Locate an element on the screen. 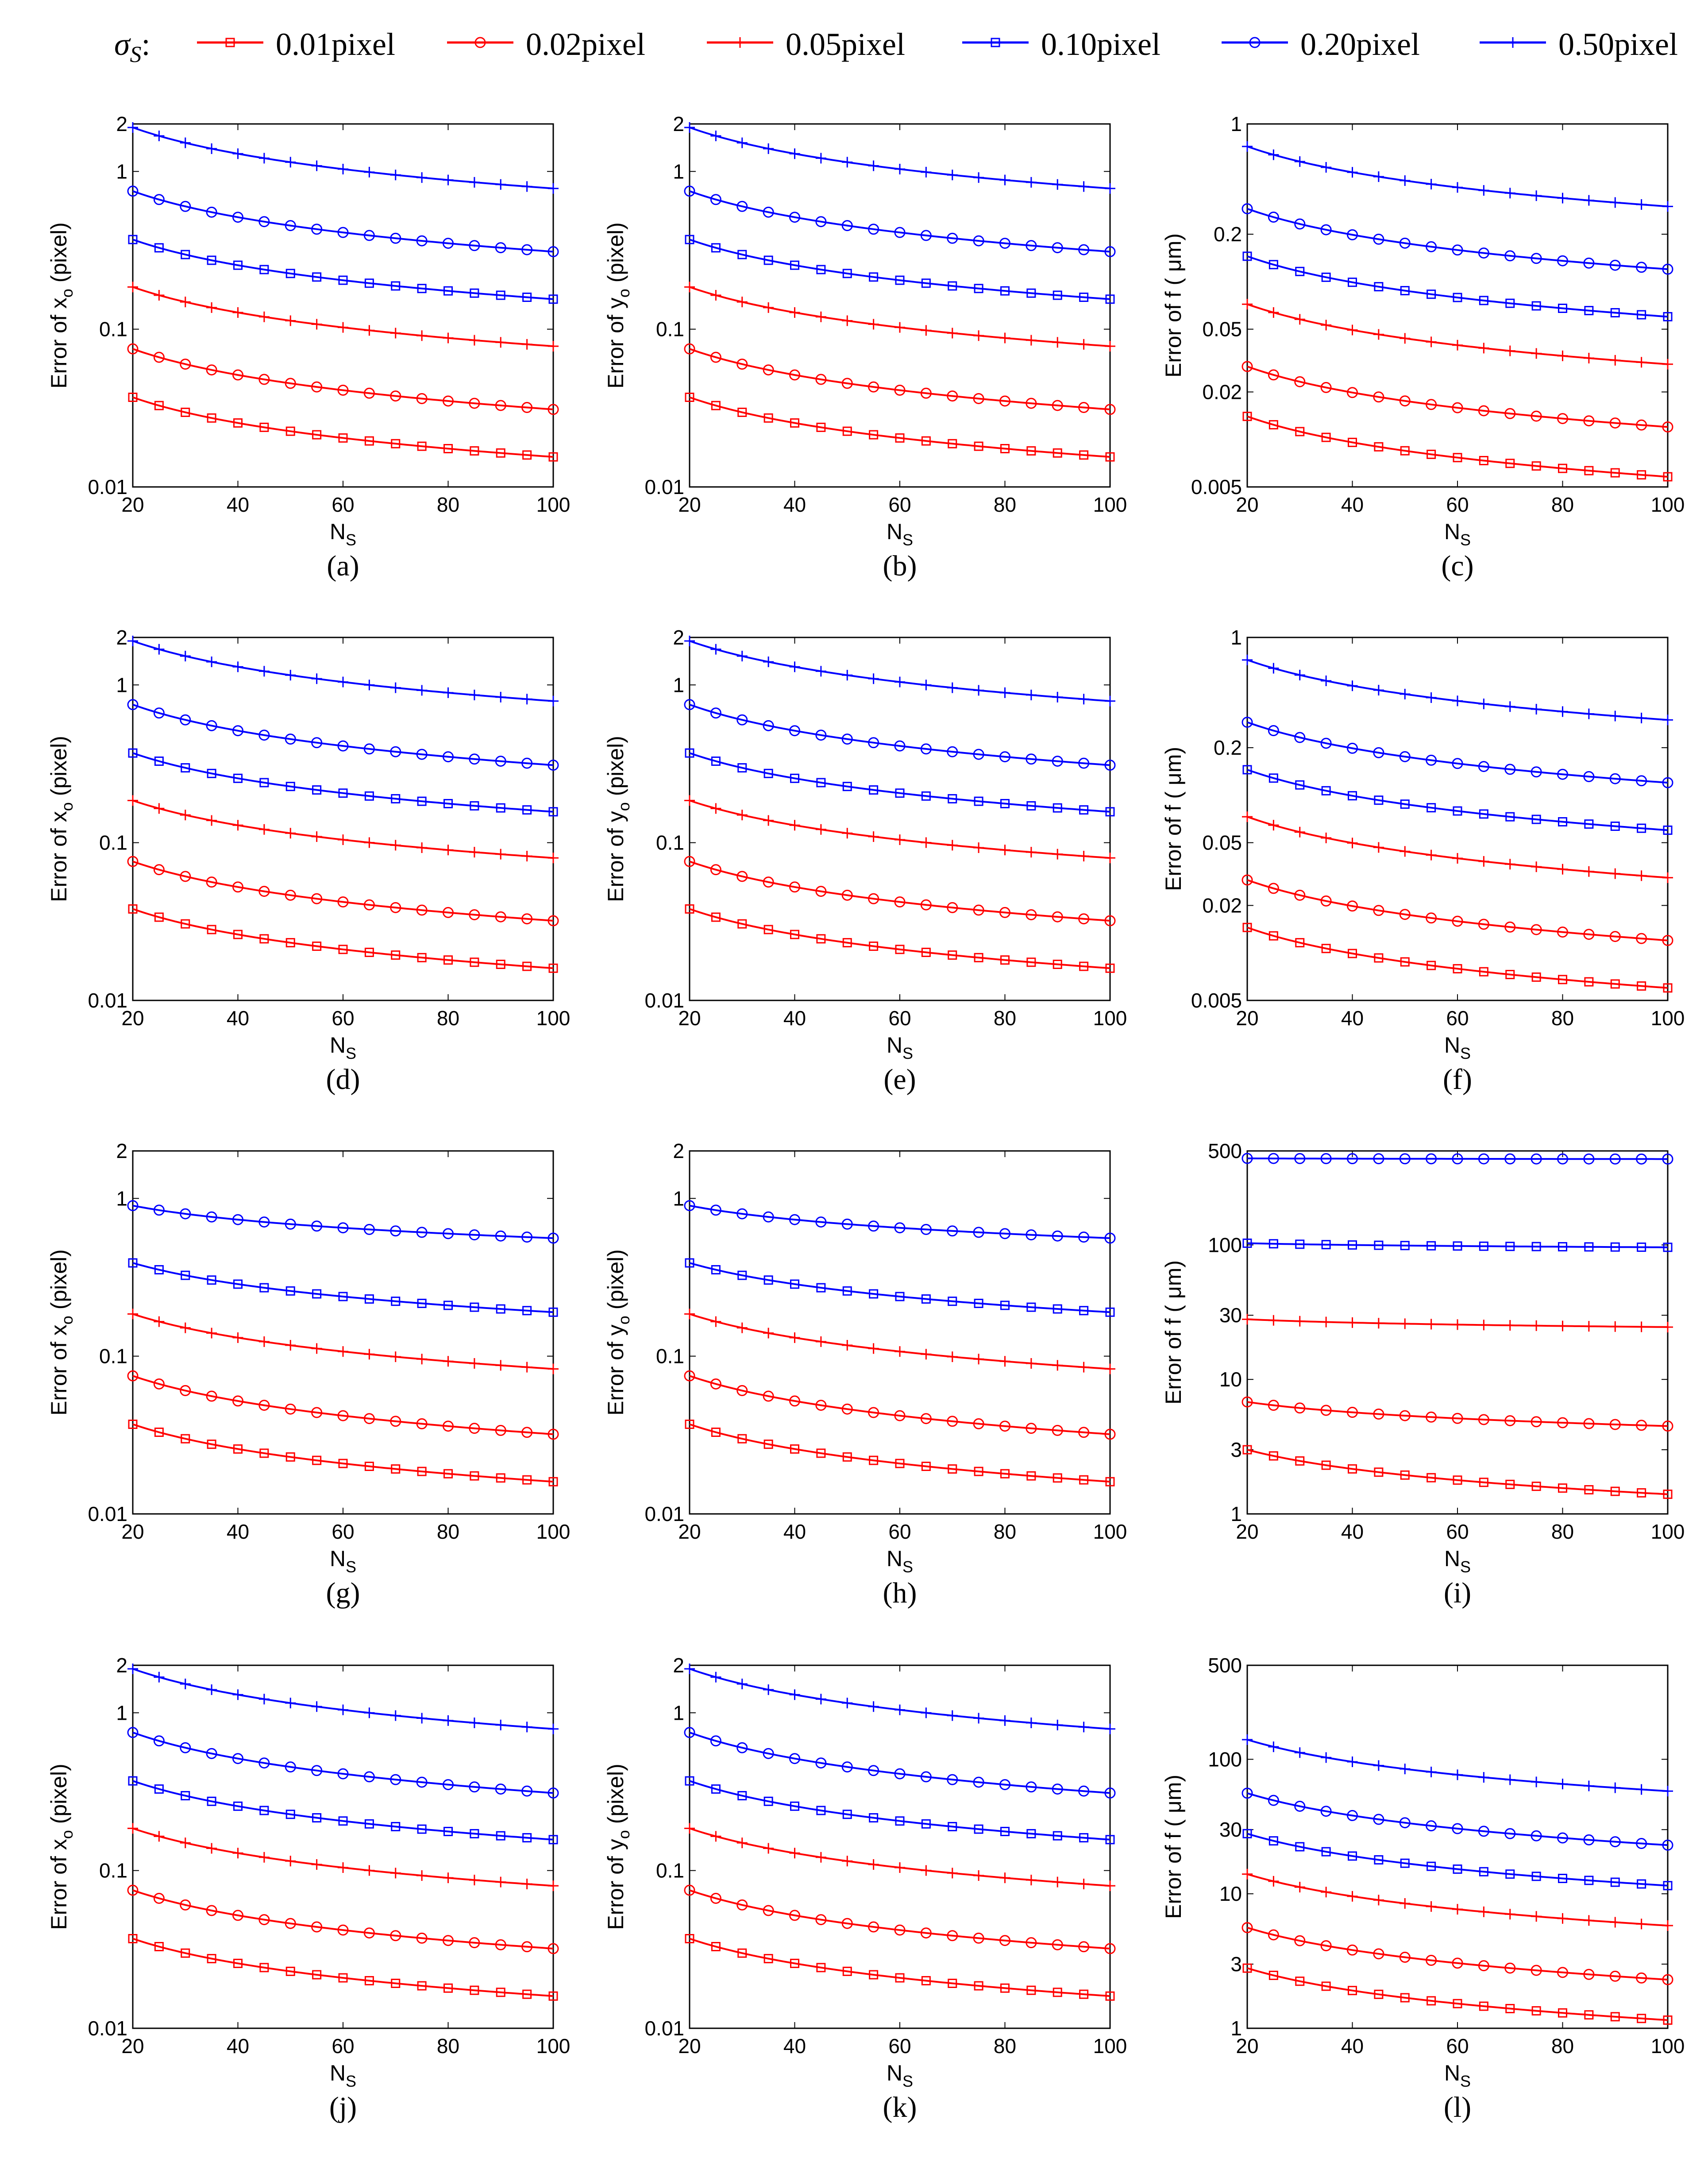  series-0.05pixel is located at coordinates (343, 1857).